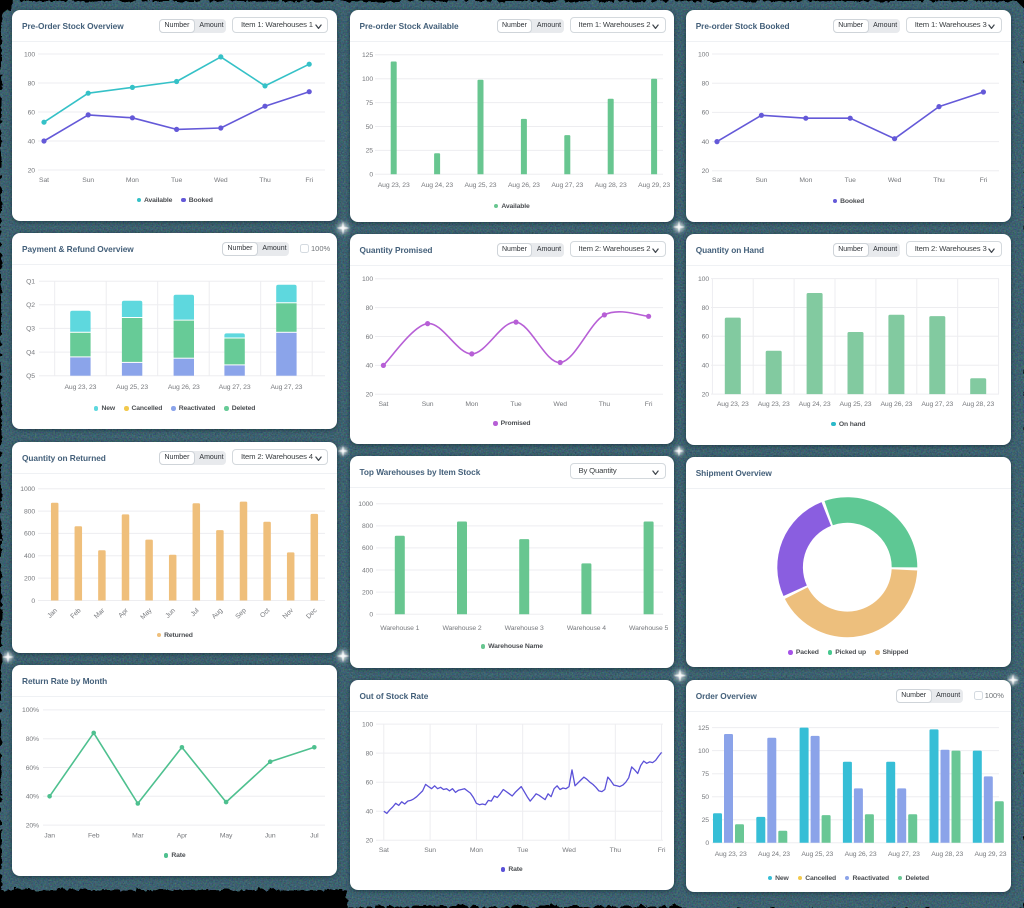 Image resolution: width=1024 pixels, height=908 pixels. What do you see at coordinates (32, 767) in the screenshot?
I see `svg-text: 60%` at bounding box center [32, 767].